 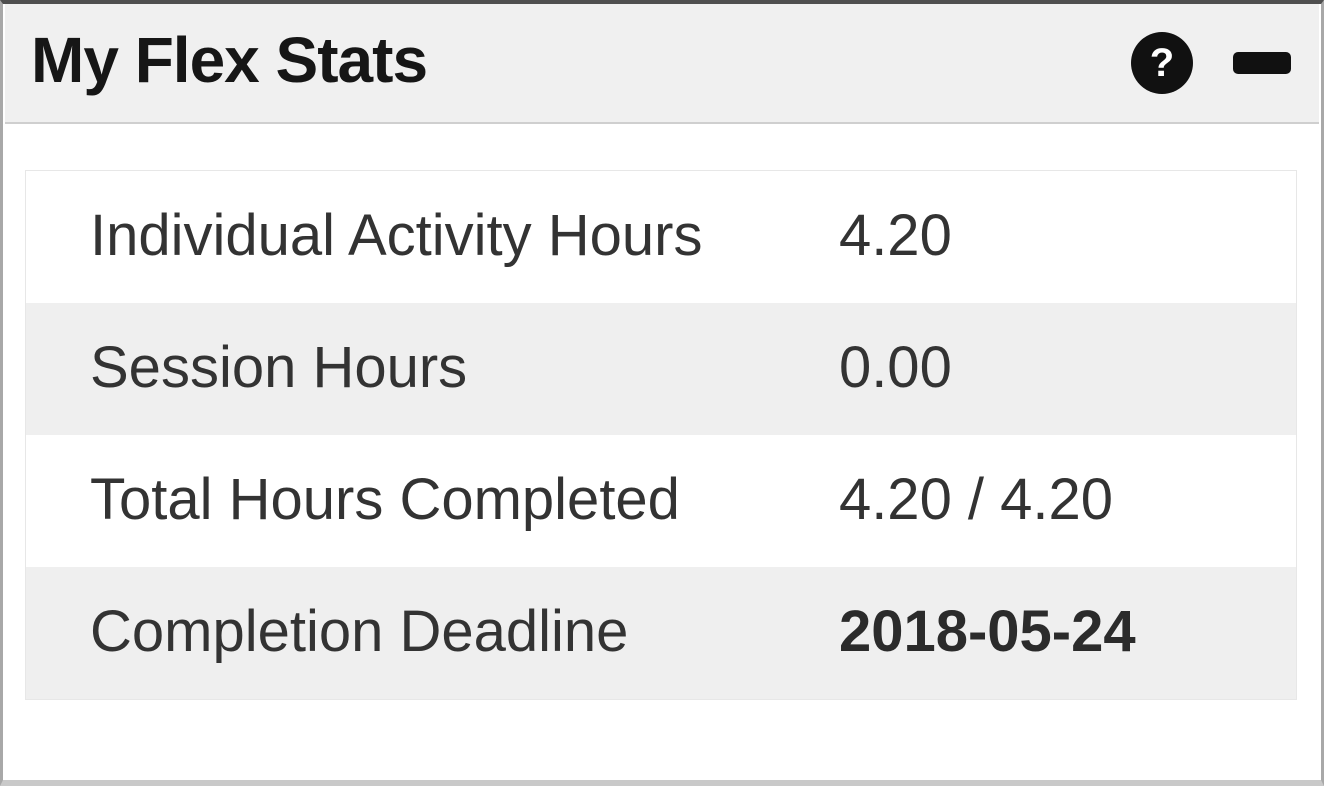 What do you see at coordinates (359, 631) in the screenshot?
I see `stat-label: Completion Deadline` at bounding box center [359, 631].